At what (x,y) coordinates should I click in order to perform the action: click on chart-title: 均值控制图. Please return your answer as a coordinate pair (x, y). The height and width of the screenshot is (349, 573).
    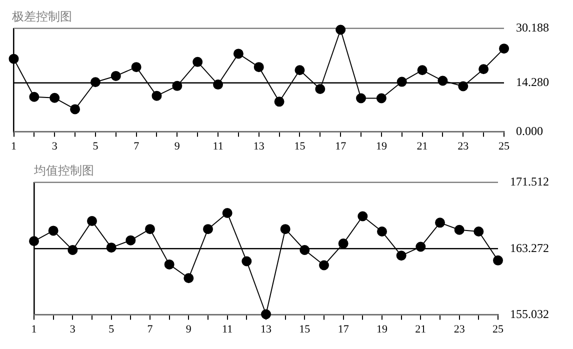
    Looking at the image, I should click on (63, 170).